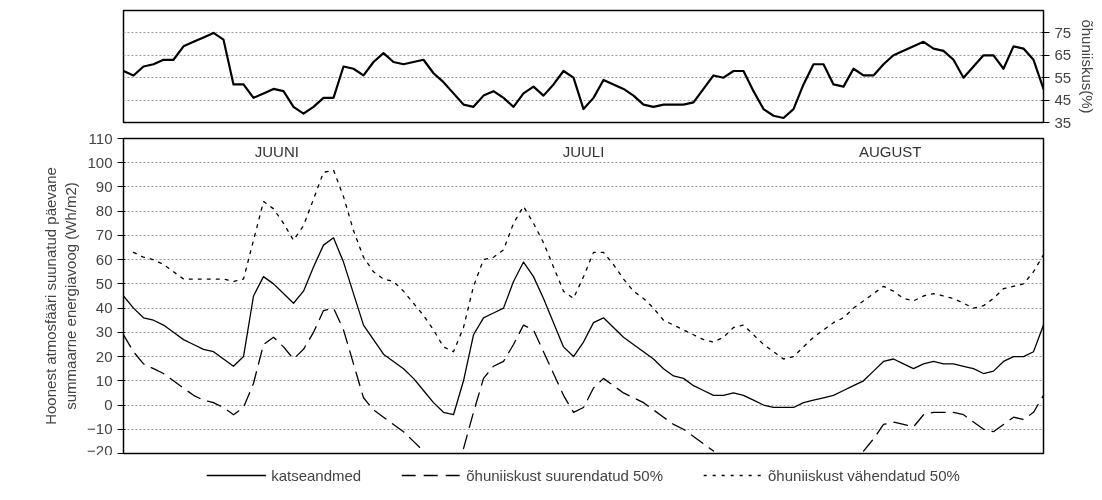  I want to click on y-tick-label: 35, so click(1063, 122).